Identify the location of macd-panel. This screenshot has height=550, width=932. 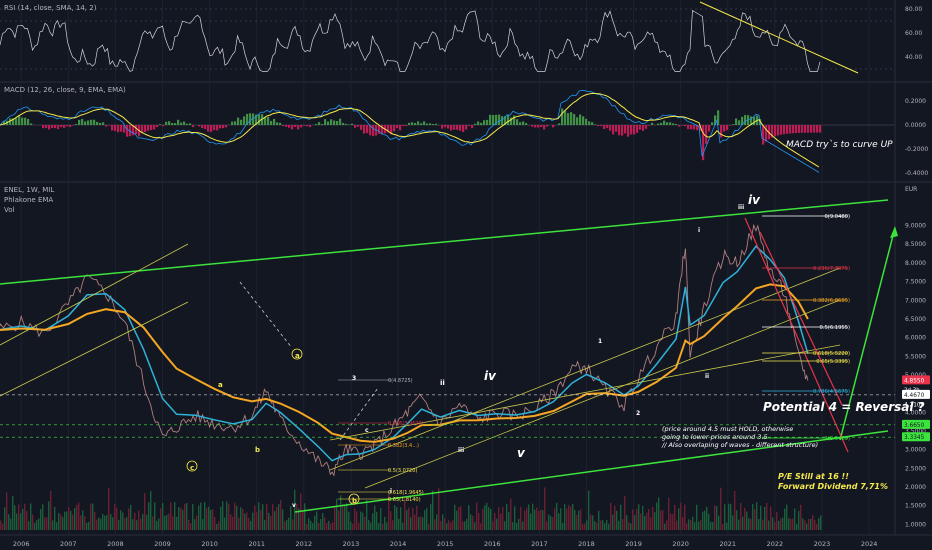
(447, 131).